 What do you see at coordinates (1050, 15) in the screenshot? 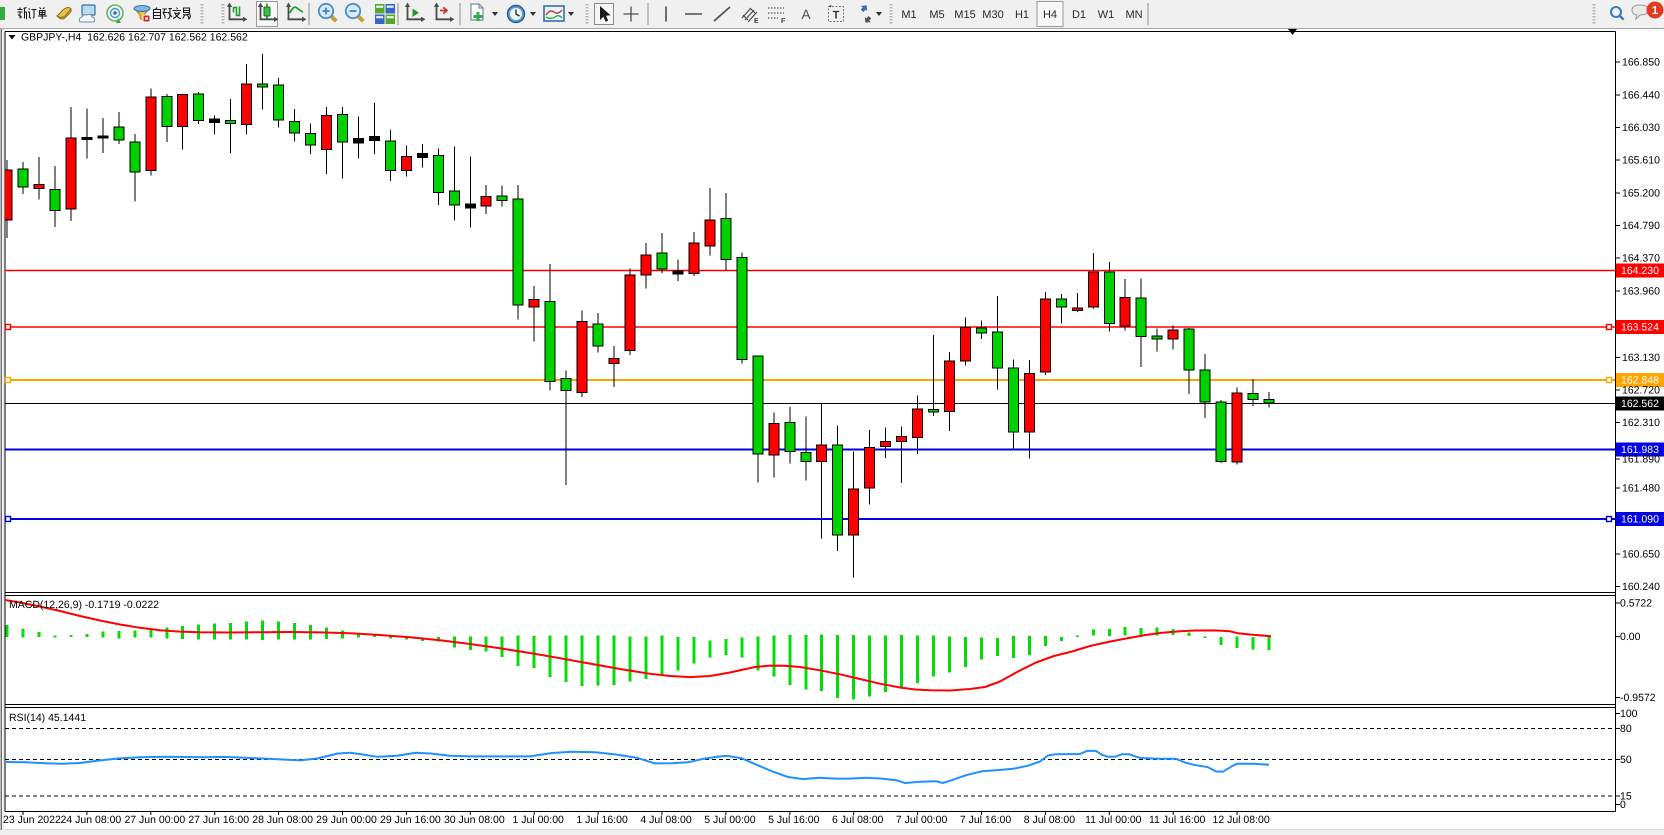
I see `svg-text: H4` at bounding box center [1050, 15].